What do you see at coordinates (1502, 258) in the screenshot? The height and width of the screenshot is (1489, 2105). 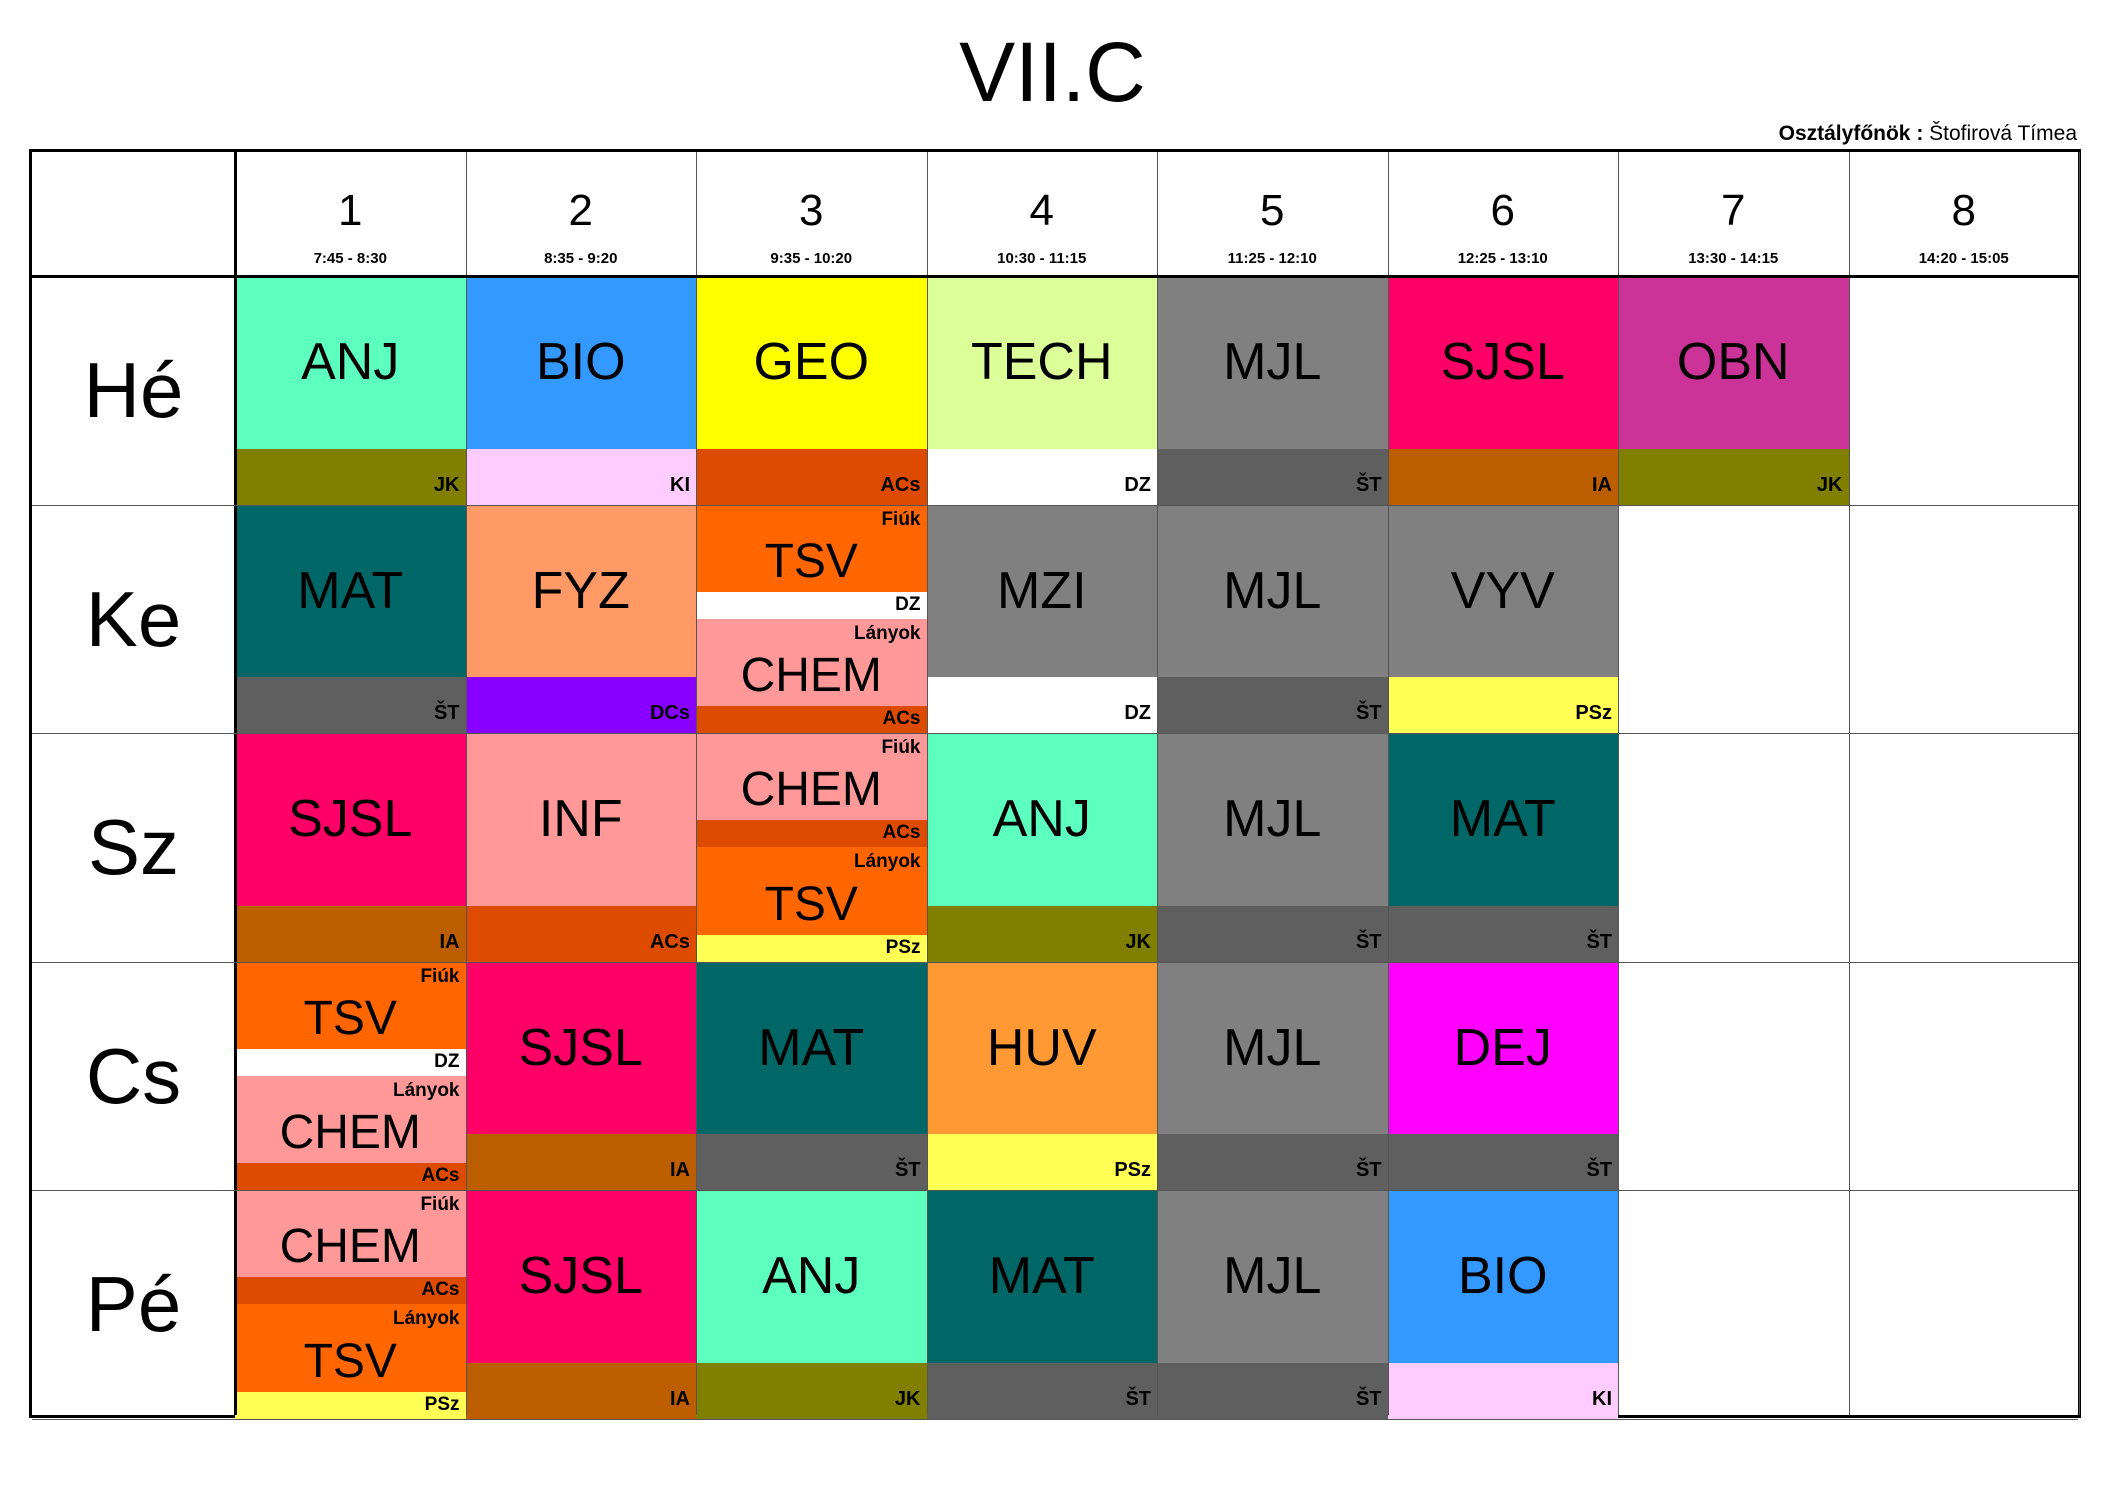 I see `period-time: 12:25 - 13:10` at bounding box center [1502, 258].